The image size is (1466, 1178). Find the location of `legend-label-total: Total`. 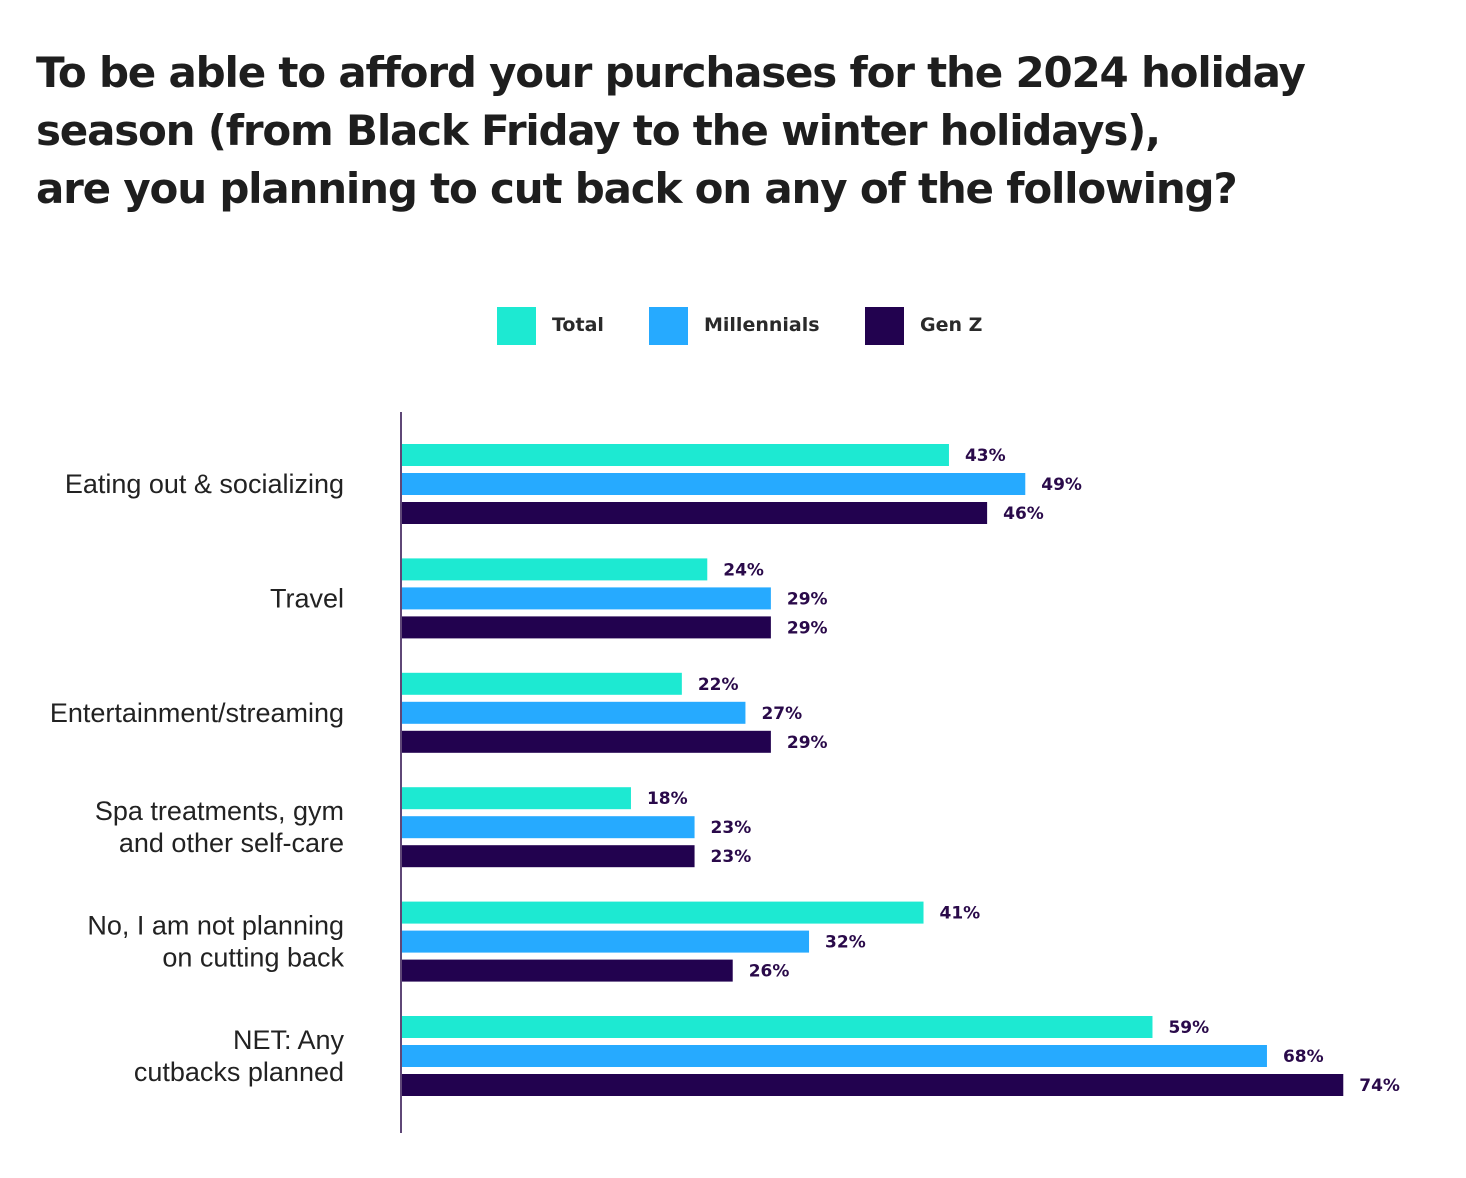

legend-label-total: Total is located at coordinates (578, 325).